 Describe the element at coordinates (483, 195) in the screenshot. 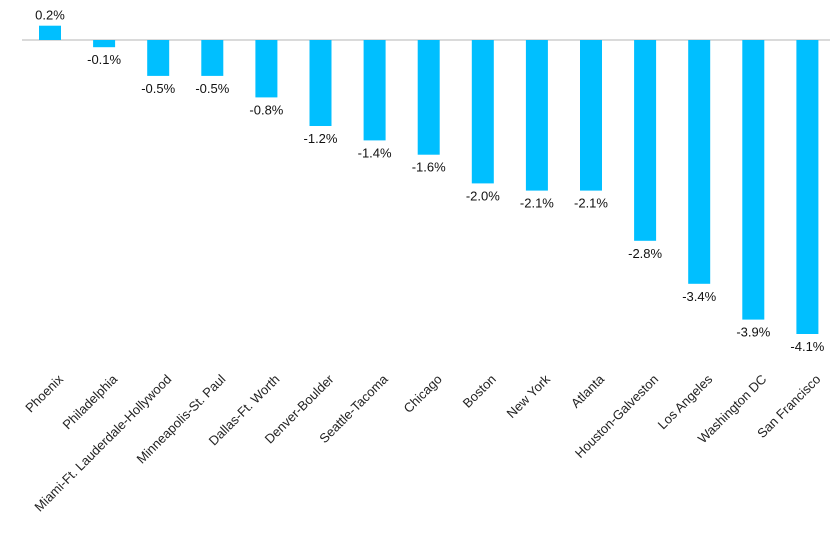

I see `bar-value-label-8: -2.0%` at that location.